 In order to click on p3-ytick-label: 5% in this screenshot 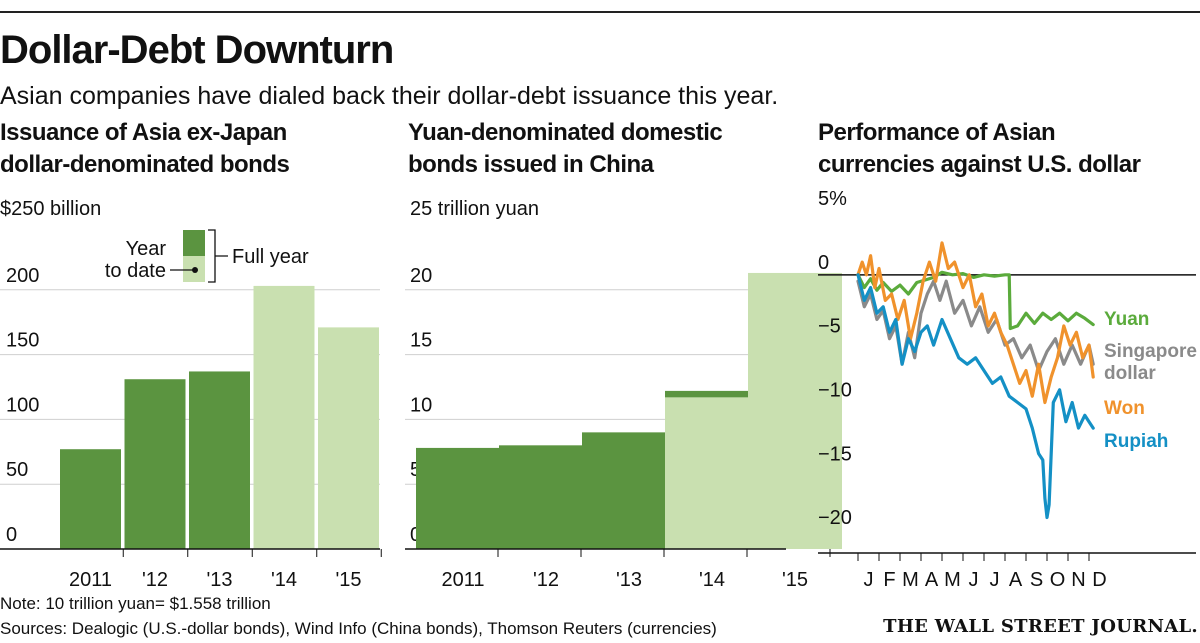, I will do `click(832, 199)`.